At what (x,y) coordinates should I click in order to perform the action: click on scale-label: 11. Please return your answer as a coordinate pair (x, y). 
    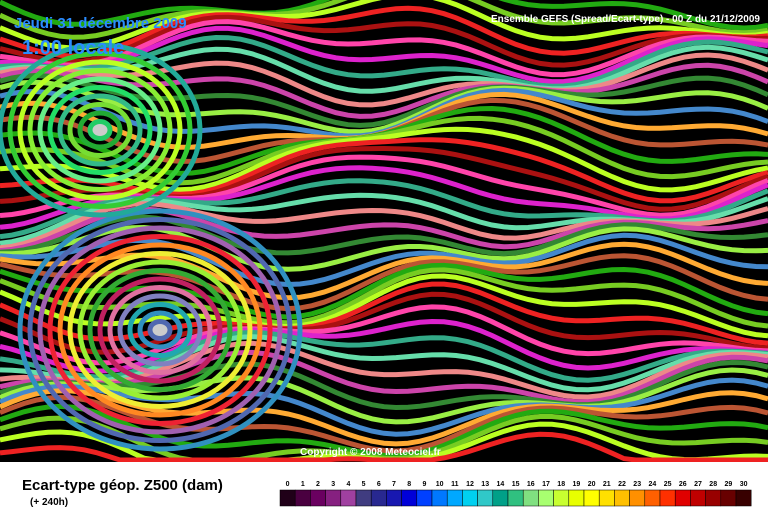
    Looking at the image, I should click on (455, 484).